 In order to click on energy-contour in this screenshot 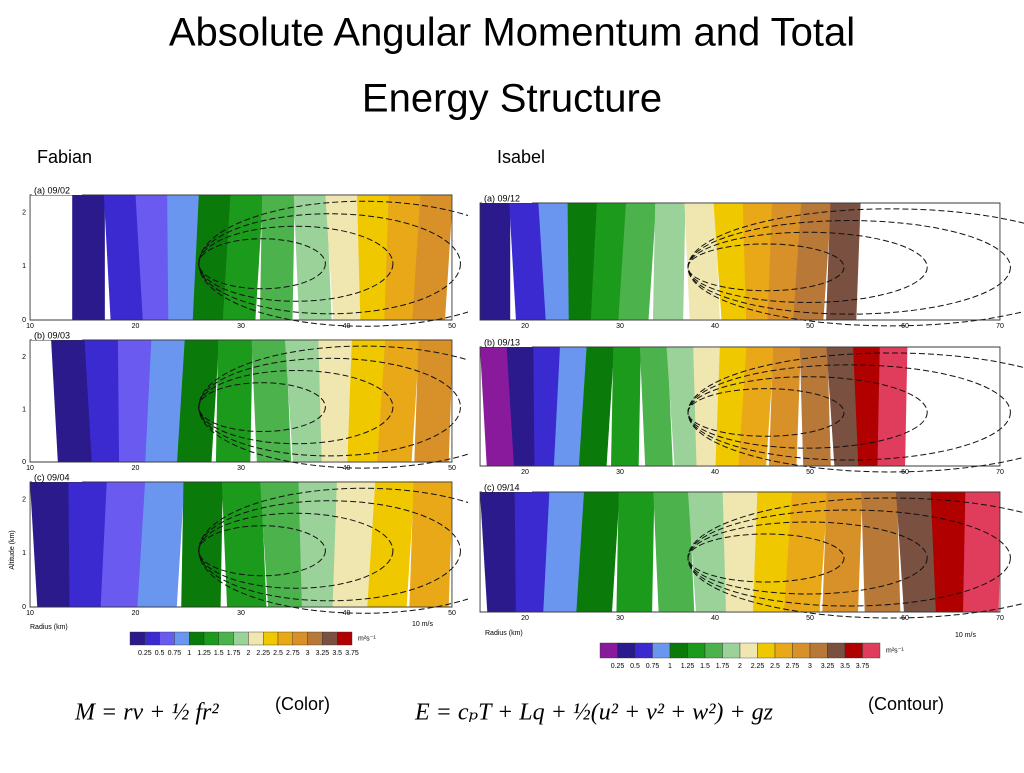, I will do `click(766, 267)`.